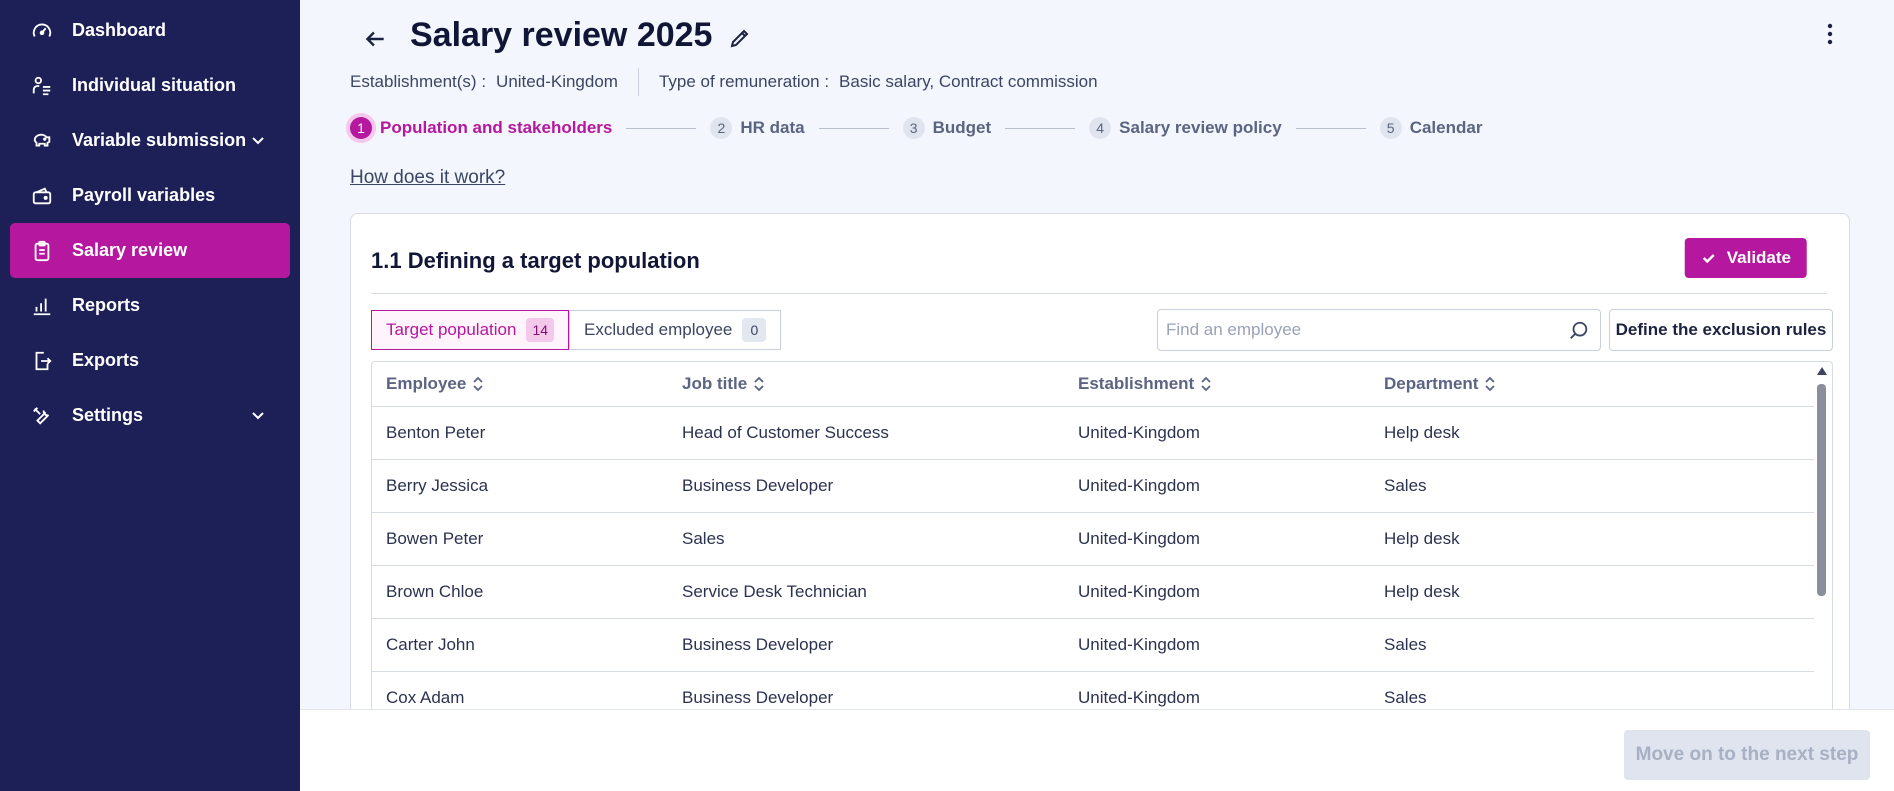 This screenshot has height=791, width=1894. What do you see at coordinates (1200, 127) in the screenshot?
I see `step-label: Salary review policy` at bounding box center [1200, 127].